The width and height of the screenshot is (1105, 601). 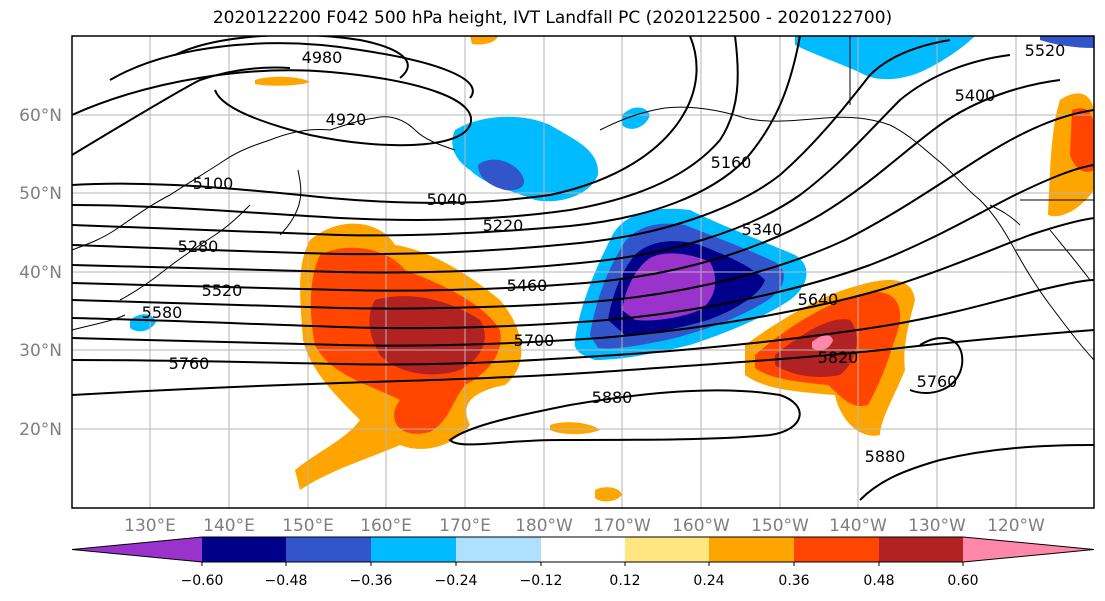 I want to click on contour-label: 5400, so click(x=975, y=95).